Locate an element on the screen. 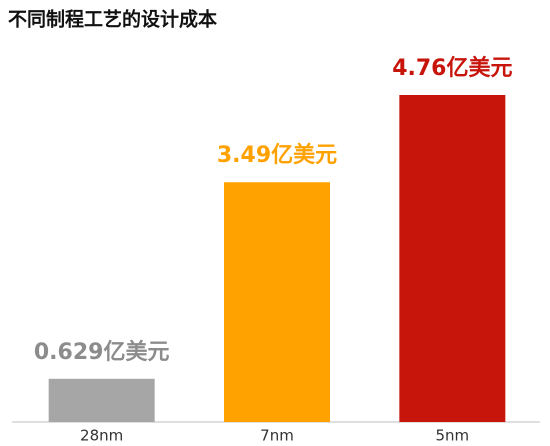 This screenshot has width=550, height=446. value-label: 3.49亿美元 is located at coordinates (277, 155).